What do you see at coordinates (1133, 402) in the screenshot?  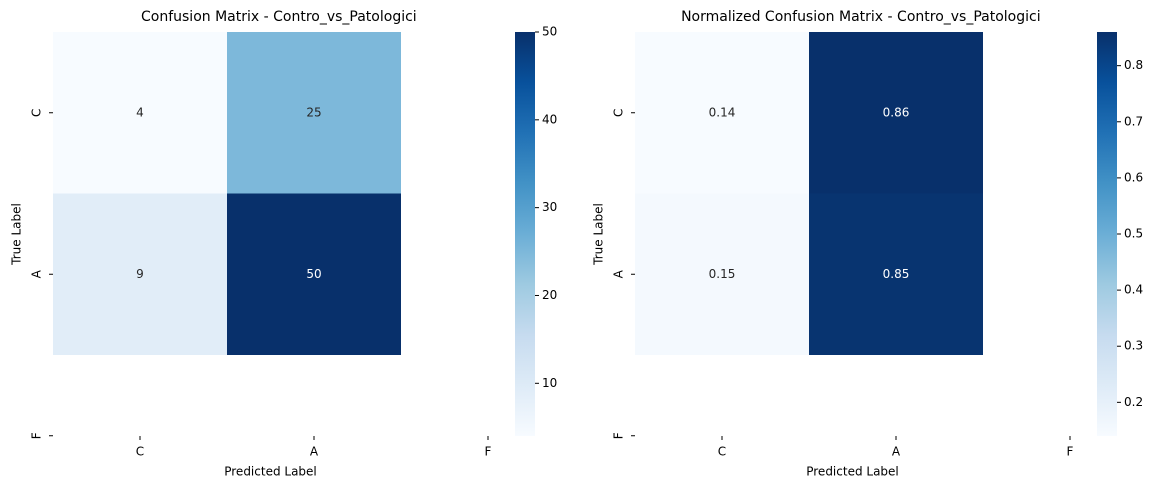 I see `colorbar-tick-label: 0.2` at bounding box center [1133, 402].